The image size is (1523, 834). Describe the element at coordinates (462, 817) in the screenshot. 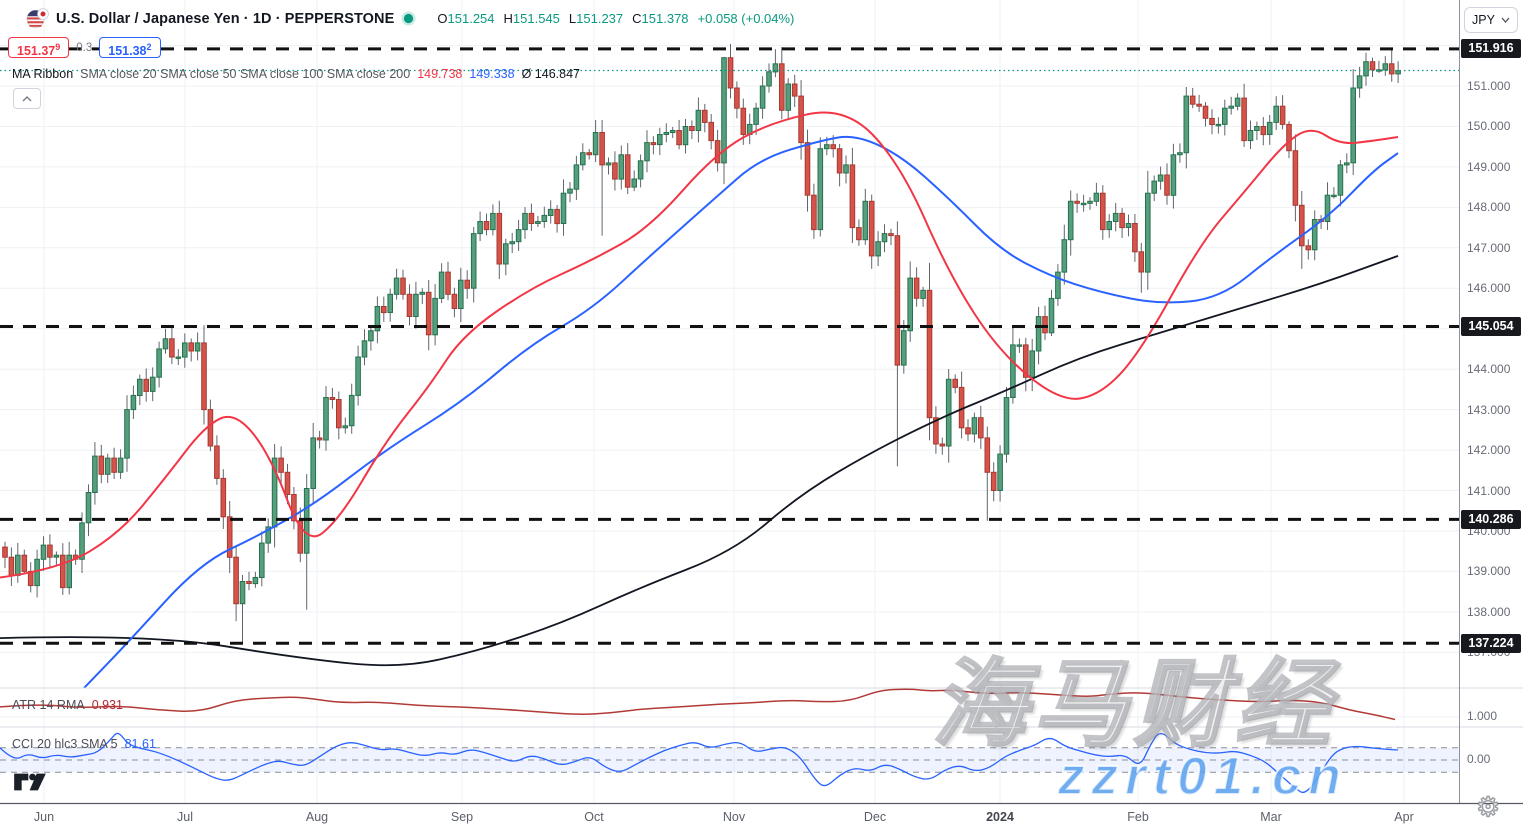

I see `time-axis-label: Sep` at that location.